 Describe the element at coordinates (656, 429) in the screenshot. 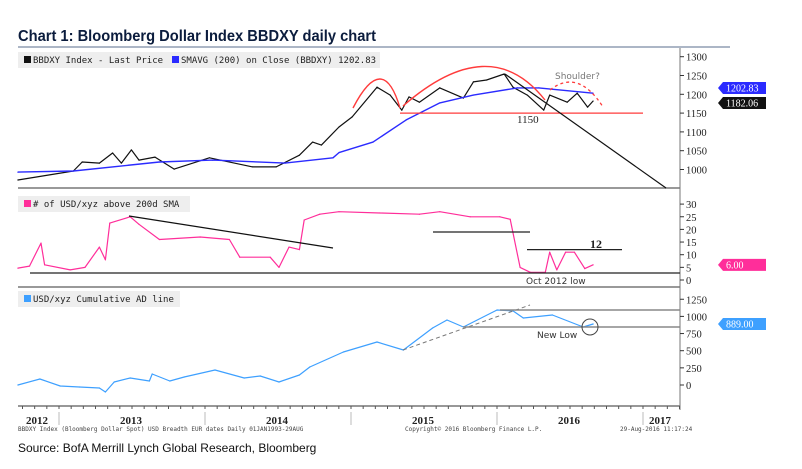

I see `footer-right: 29-Aug-2016 11:17:24` at that location.